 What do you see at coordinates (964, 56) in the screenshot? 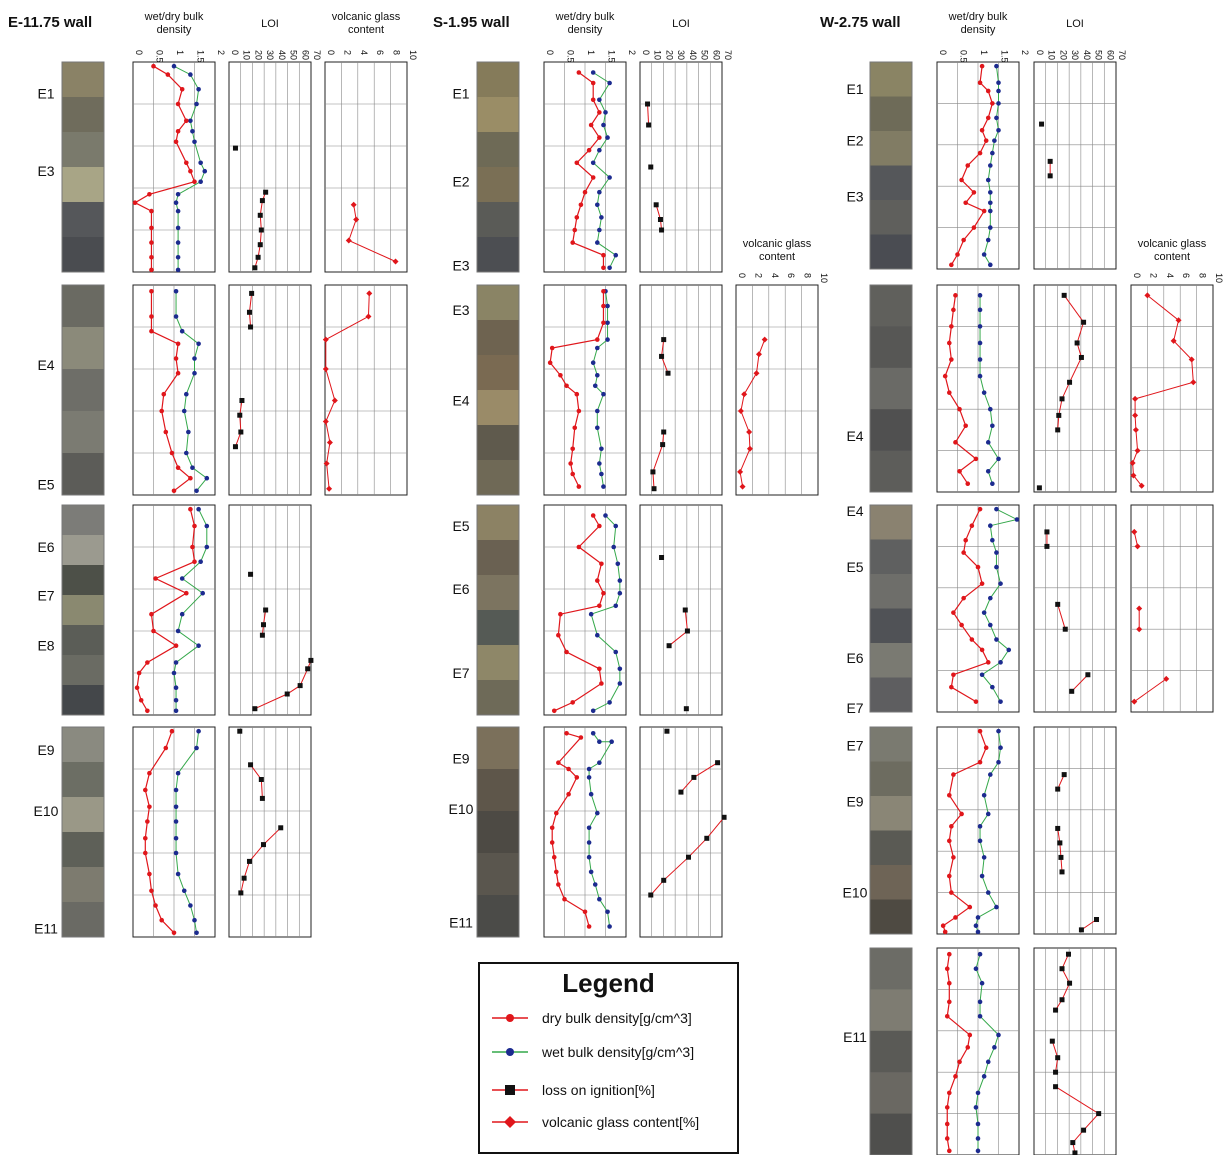
I see `density-tick-label: 0.5` at bounding box center [964, 56].